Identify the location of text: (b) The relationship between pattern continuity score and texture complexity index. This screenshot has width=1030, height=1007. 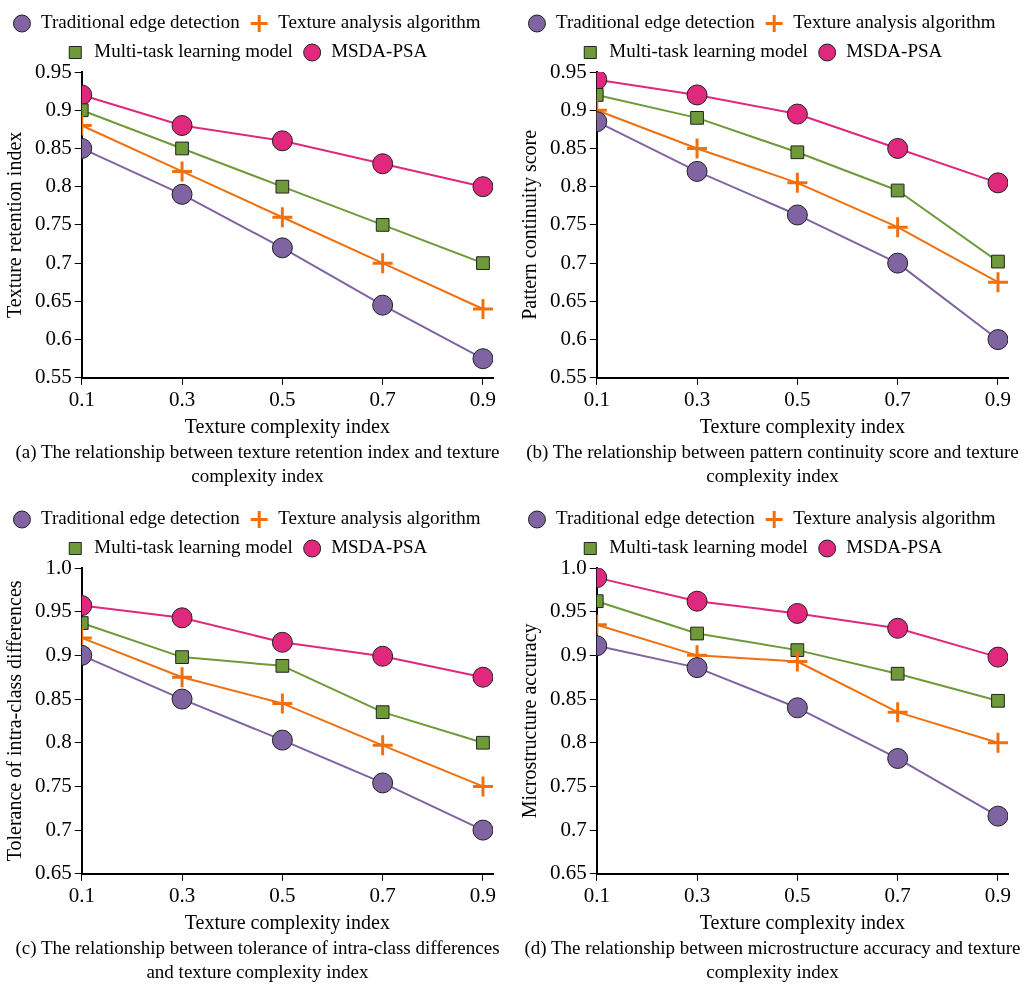
(772, 464).